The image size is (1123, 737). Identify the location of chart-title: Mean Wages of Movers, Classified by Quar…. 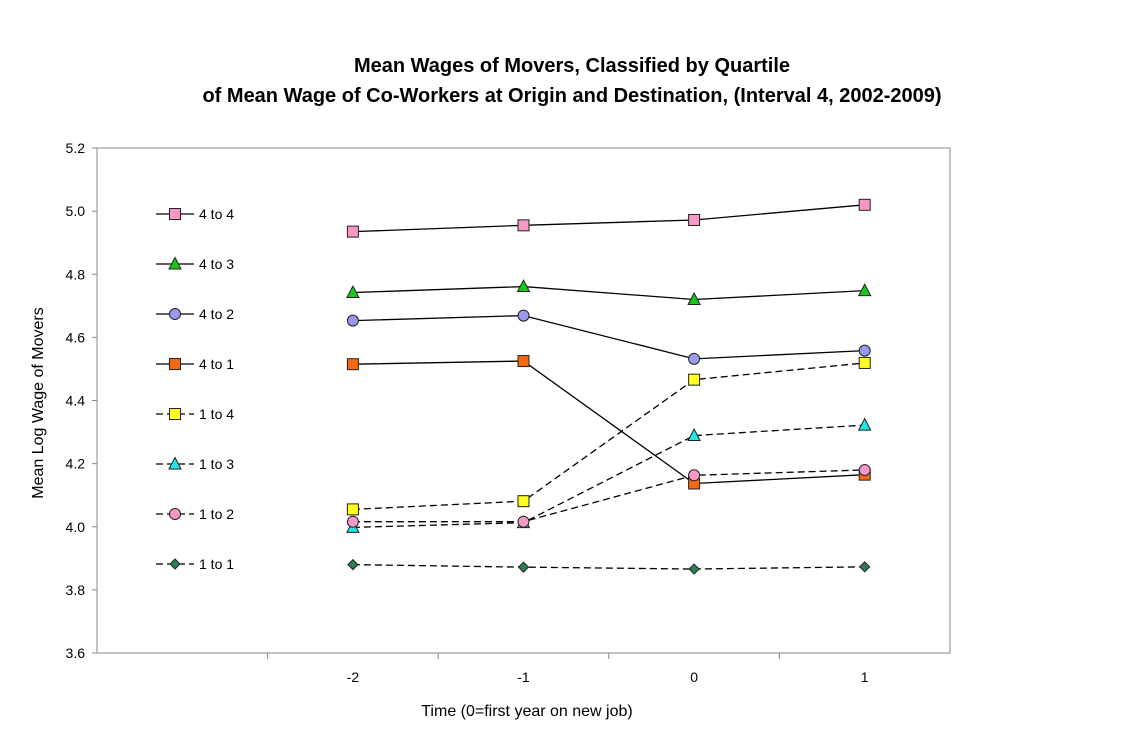
(571, 81).